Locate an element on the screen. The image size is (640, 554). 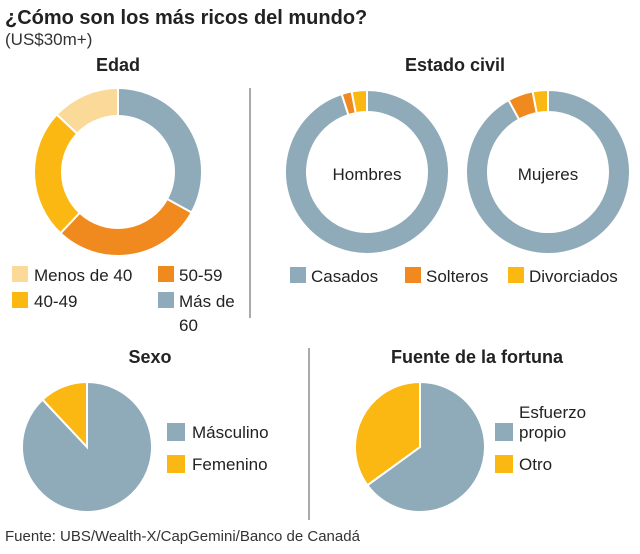
mujeres-slice-divorciados is located at coordinates (540, 101).